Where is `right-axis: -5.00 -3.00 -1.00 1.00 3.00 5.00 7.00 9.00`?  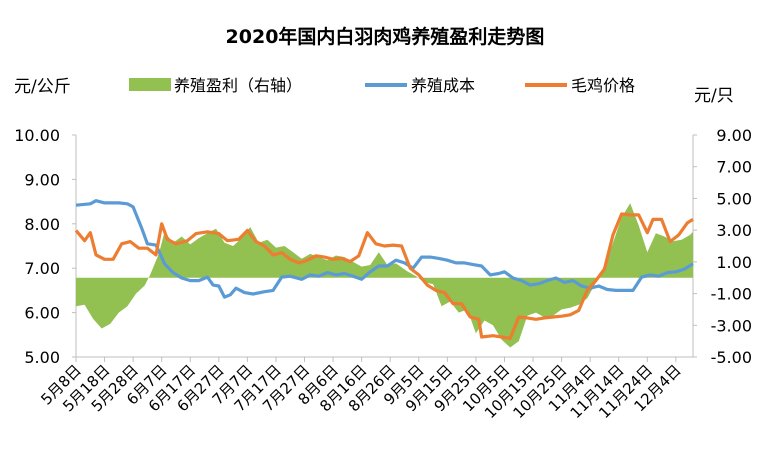
right-axis: -5.00 -3.00 -1.00 1.00 3.00 5.00 7.00 9.00 is located at coordinates (722, 246).